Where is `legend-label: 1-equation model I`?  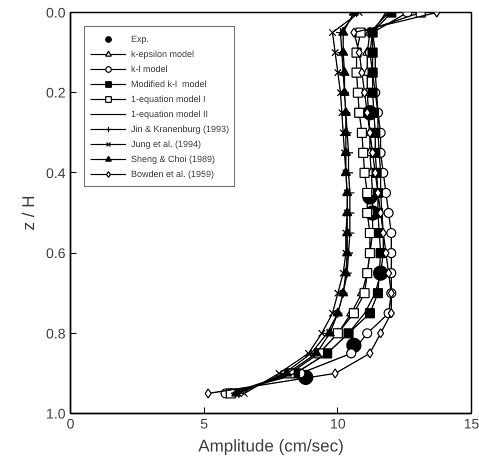
legend-label: 1-equation model I is located at coordinates (168, 99).